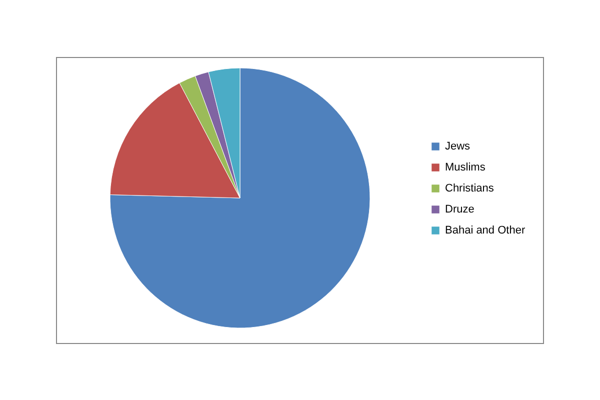 This screenshot has height=400, width=600. What do you see at coordinates (485, 230) in the screenshot?
I see `legend-label: Bahai and Other` at bounding box center [485, 230].